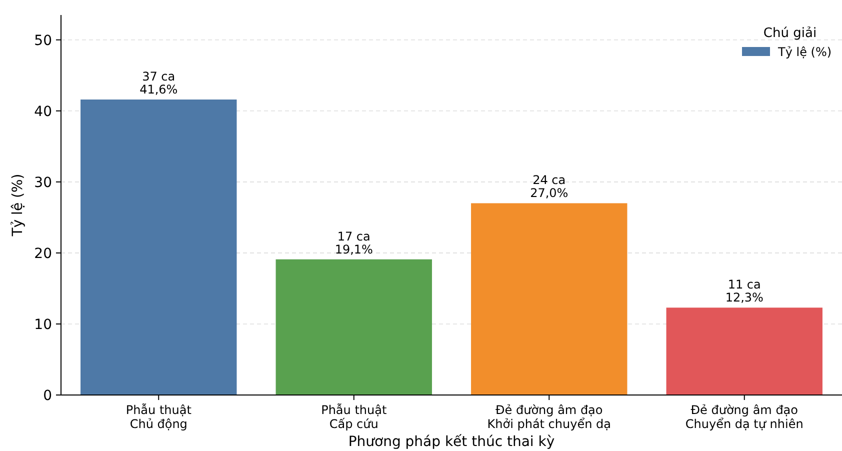 The height and width of the screenshot is (451, 842). What do you see at coordinates (43, 182) in the screenshot?
I see `y-tick-label: 30` at bounding box center [43, 182].